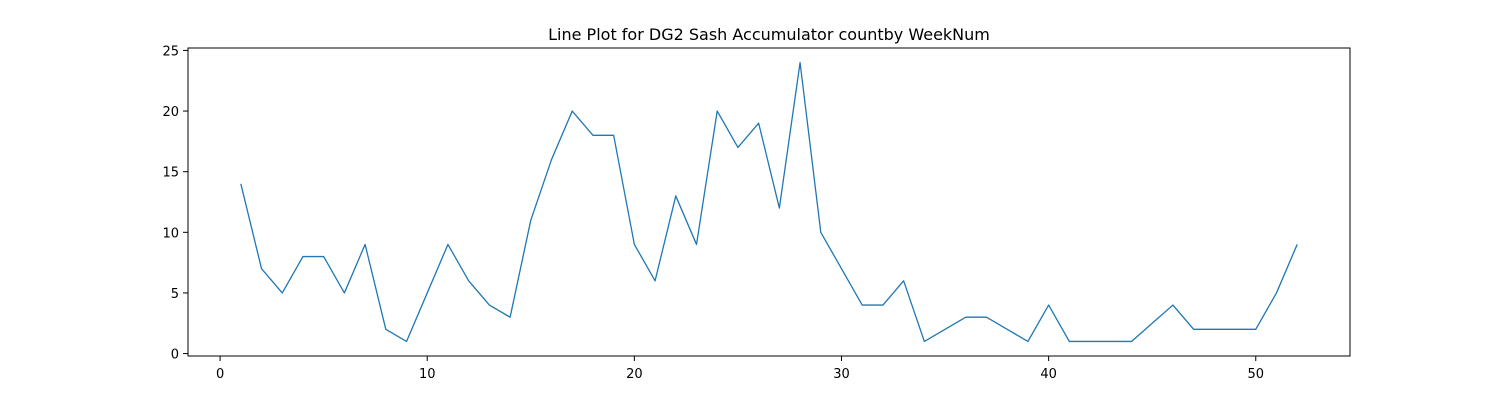 The width and height of the screenshot is (1500, 404). I want to click on x-tick-label: 50, so click(1255, 374).